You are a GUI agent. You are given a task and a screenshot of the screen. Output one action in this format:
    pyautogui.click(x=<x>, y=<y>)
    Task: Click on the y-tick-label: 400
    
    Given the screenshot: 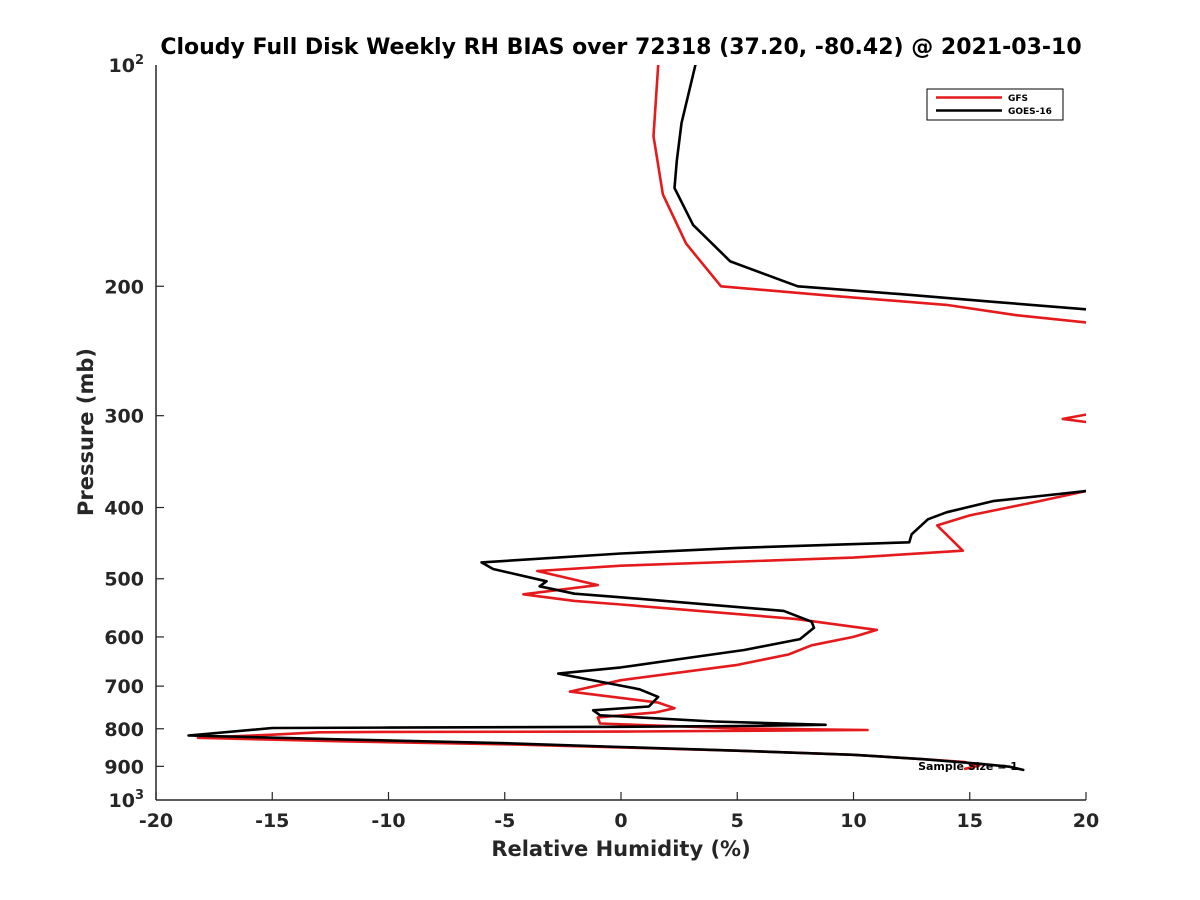 What is the action you would take?
    pyautogui.click(x=124, y=509)
    